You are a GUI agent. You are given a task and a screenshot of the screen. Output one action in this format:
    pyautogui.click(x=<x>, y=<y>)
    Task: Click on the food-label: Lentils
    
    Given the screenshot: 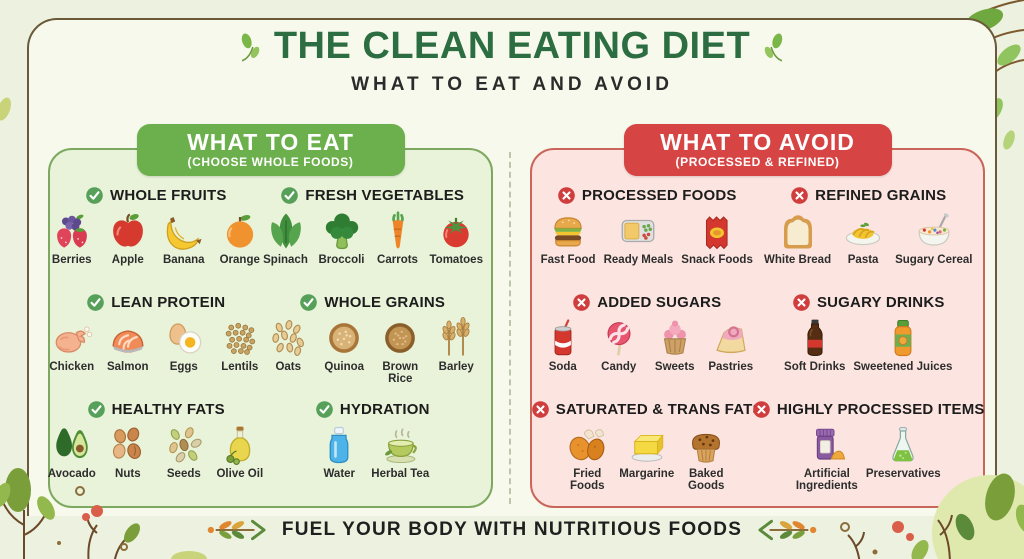 What is the action you would take?
    pyautogui.click(x=240, y=367)
    